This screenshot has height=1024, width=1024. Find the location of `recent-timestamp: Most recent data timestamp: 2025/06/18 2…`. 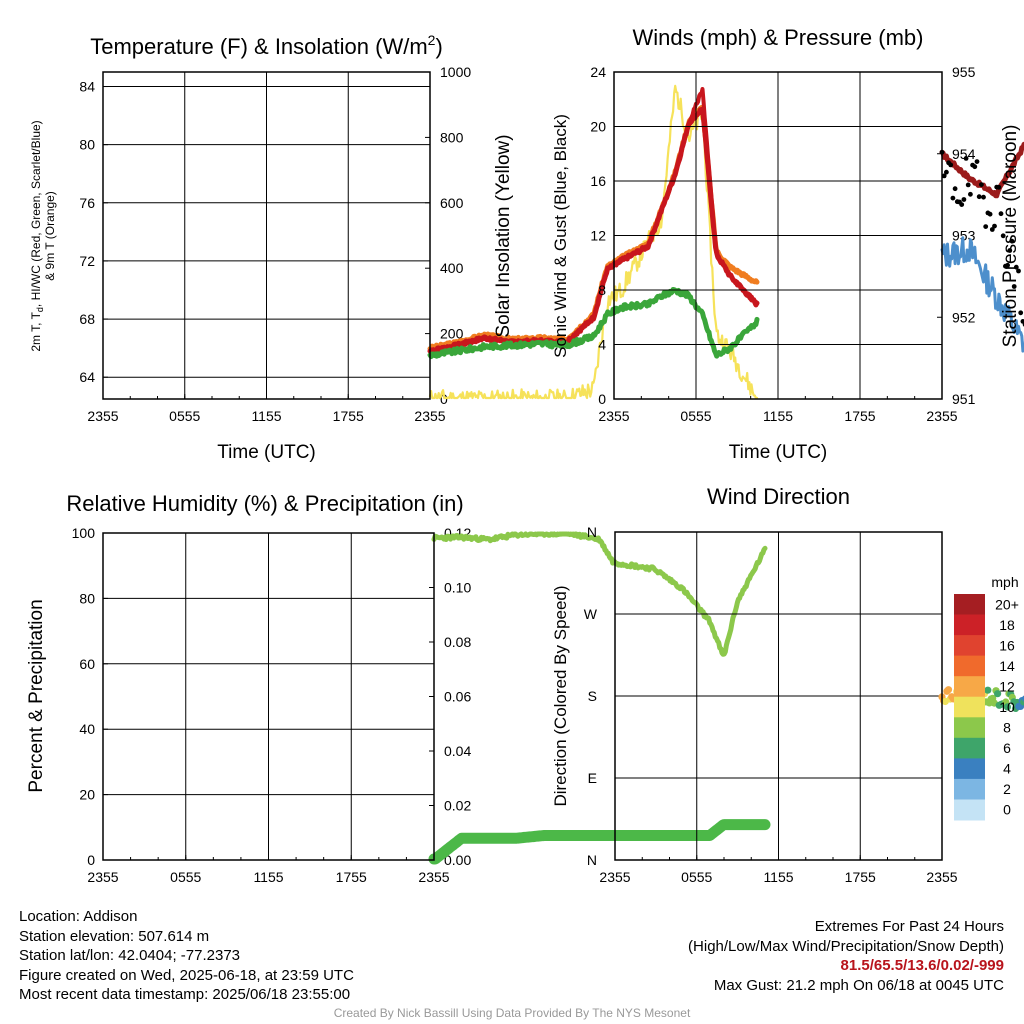

recent-timestamp: Most recent data timestamp: 2025/06/18 2… is located at coordinates (185, 994).